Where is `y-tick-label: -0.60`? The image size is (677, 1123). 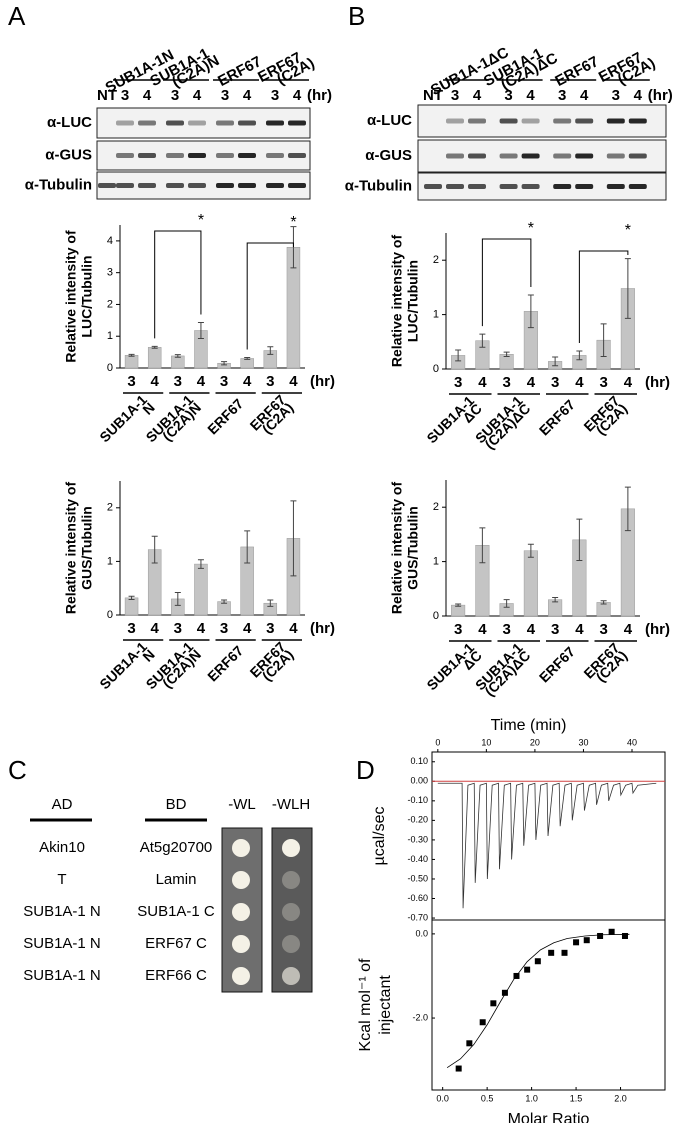
y-tick-label: -0.60 is located at coordinates (417, 898).